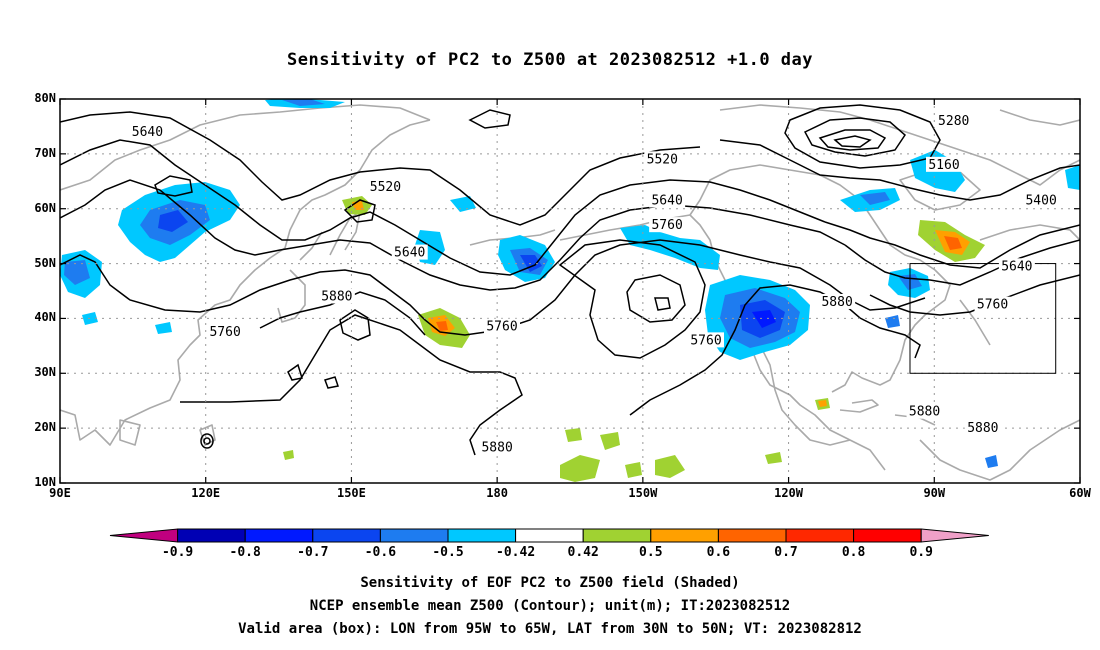  What do you see at coordinates (144, 535) in the screenshot?
I see `colorbar-min-arrow` at bounding box center [144, 535].